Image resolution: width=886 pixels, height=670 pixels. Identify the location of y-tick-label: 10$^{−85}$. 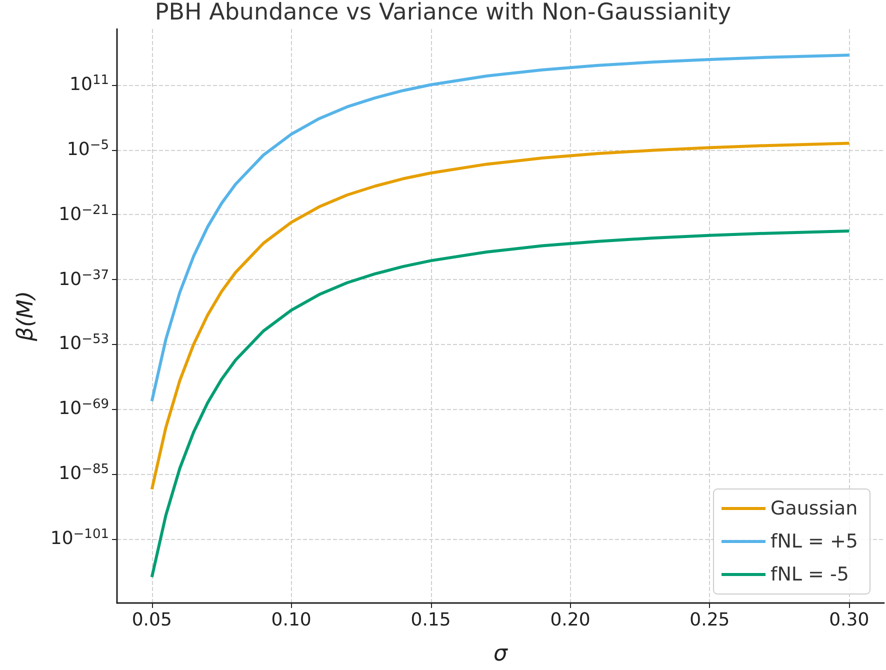
(83, 474).